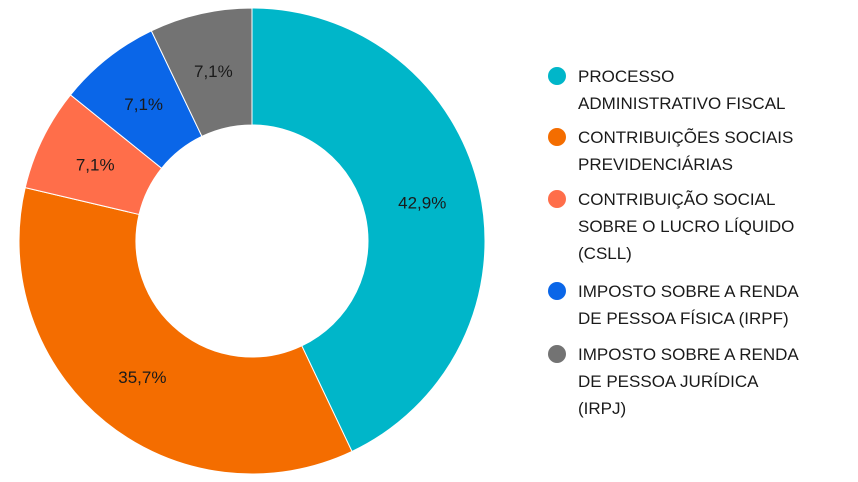 Image resolution: width=858 pixels, height=482 pixels. Describe the element at coordinates (213, 71) in the screenshot. I see `slice-label-5: 7,1%` at that location.